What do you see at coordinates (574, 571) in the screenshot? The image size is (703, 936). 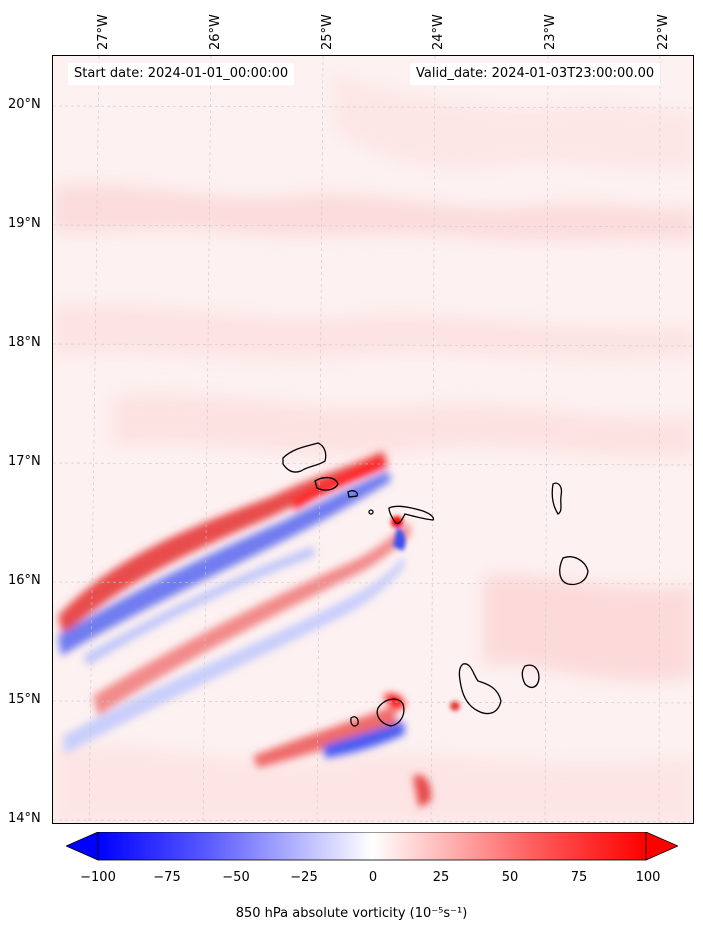 I see `island-boa-vista` at bounding box center [574, 571].